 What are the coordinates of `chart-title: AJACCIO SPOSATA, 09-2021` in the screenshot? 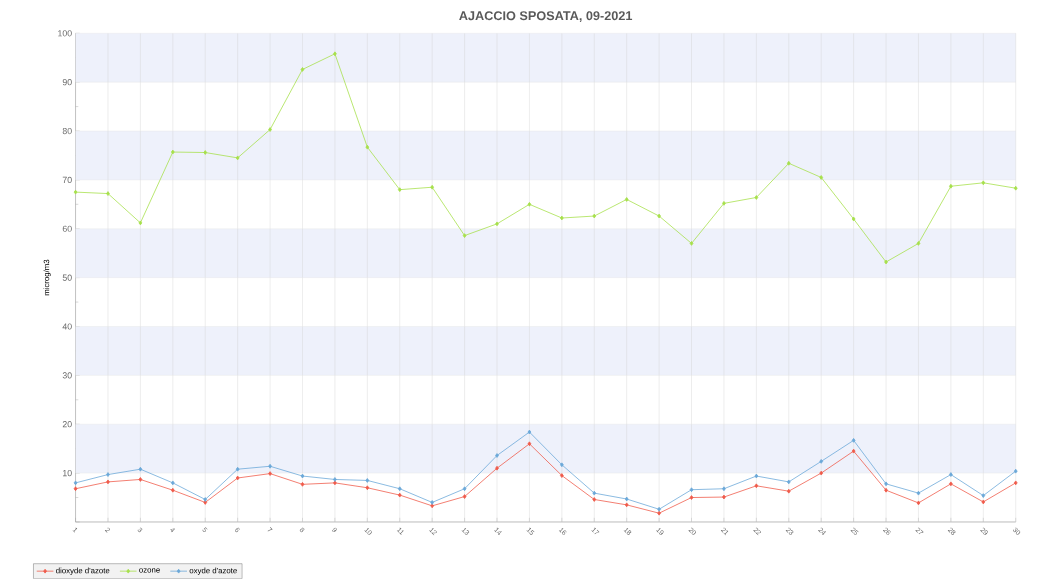 It's located at (546, 17).